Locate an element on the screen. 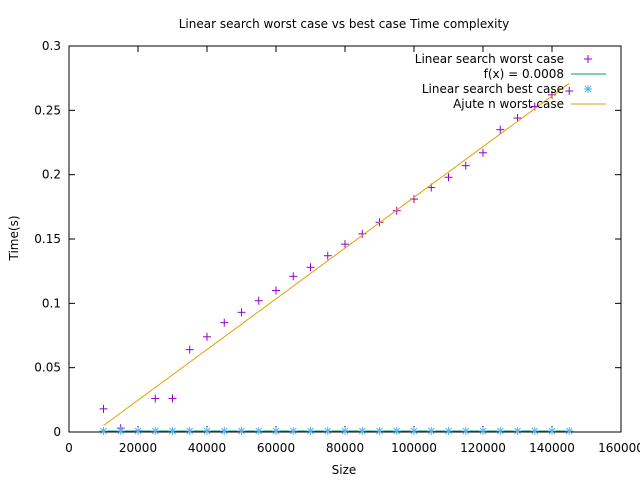 This screenshot has height=480, width=640. legend-label: Linear search worst case is located at coordinates (489, 59).